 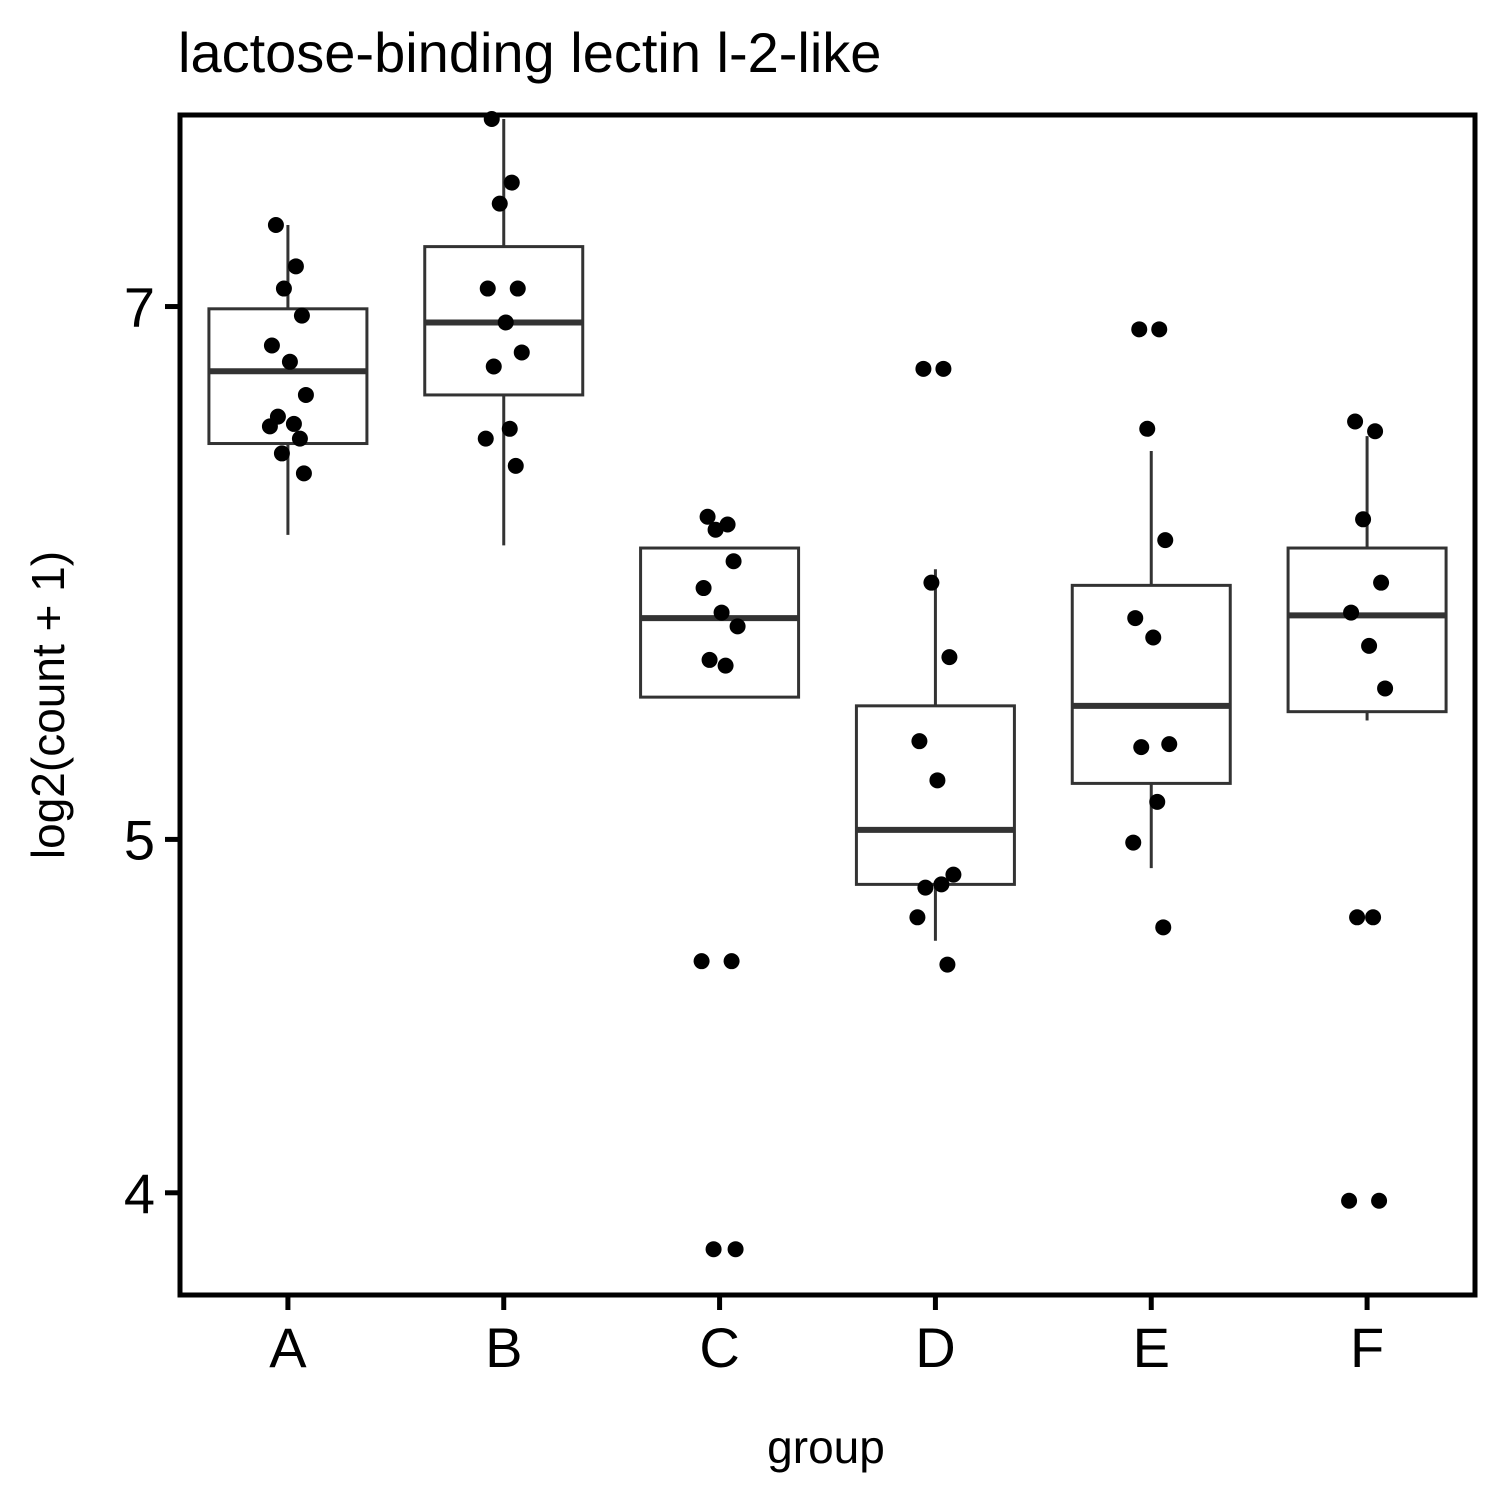 I want to click on y-tick-label: 7, so click(x=139, y=307).